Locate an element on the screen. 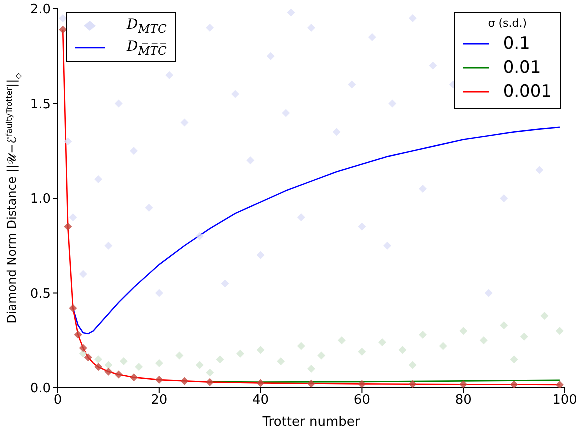 Image resolution: width=578 pixels, height=433 pixels. y-tick-label: 1.0 is located at coordinates (40, 200).